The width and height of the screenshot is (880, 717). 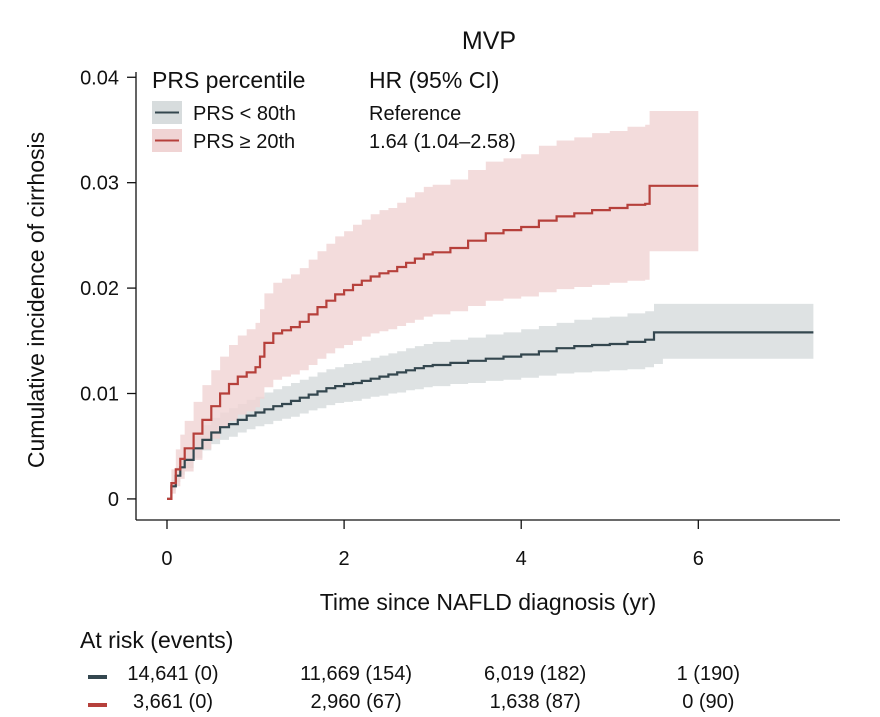 I want to click on y-tick-label: 0.02, so click(x=99, y=289).